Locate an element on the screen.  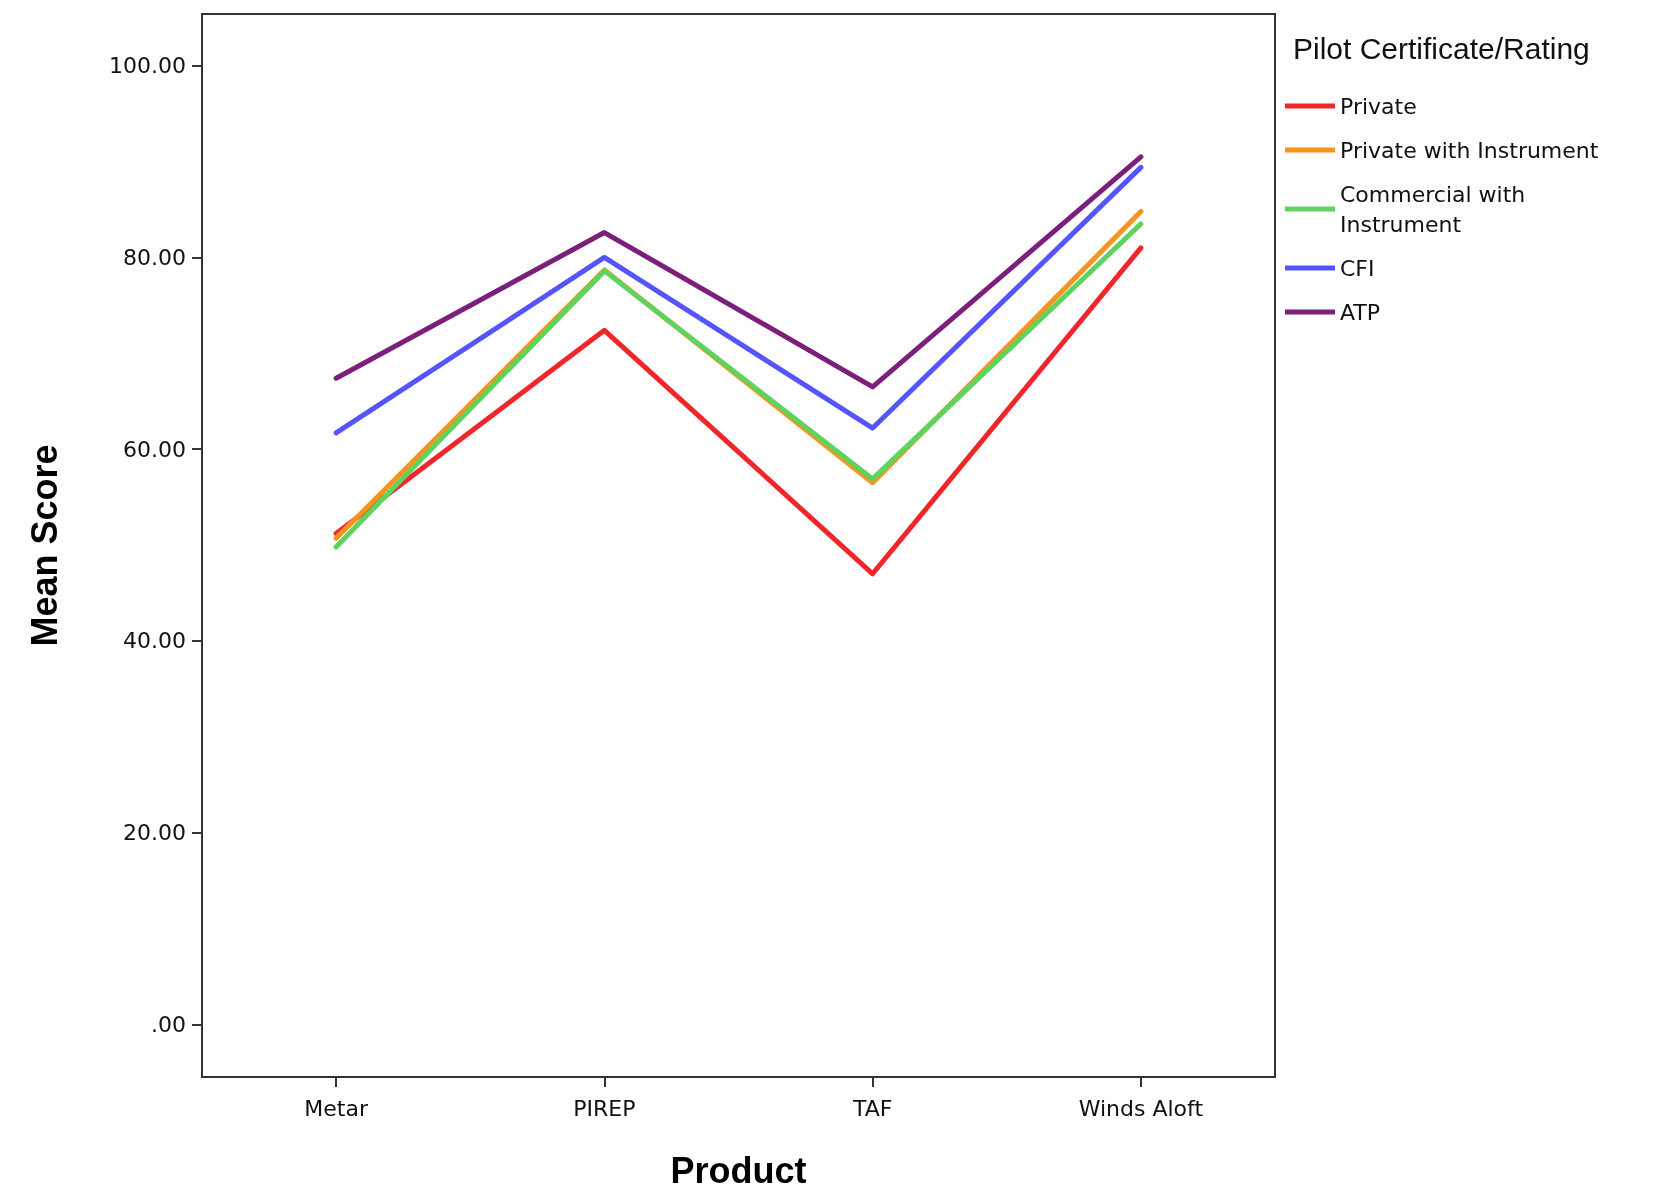
y-axis-title: Mean Score is located at coordinates (44, 545).